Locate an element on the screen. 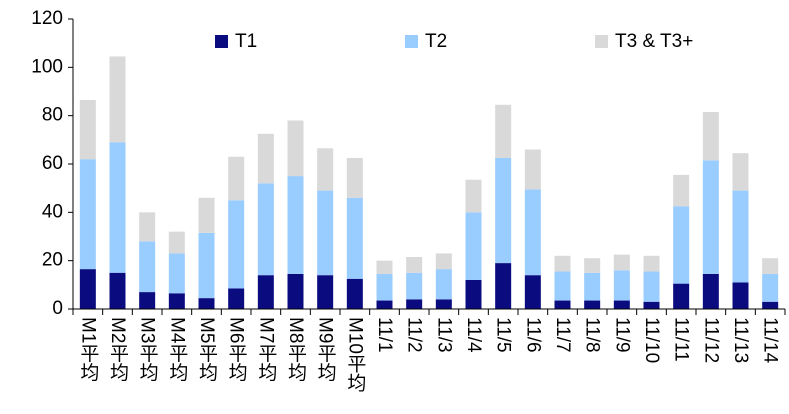 The width and height of the screenshot is (789, 414). x-tick-label: 11/10 is located at coordinates (651, 340).